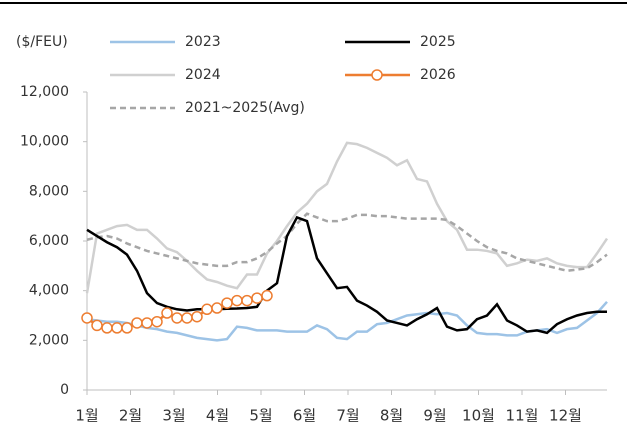 This screenshot has height=446, width=627. I want to click on x-tick-label: 10월, so click(478, 416).